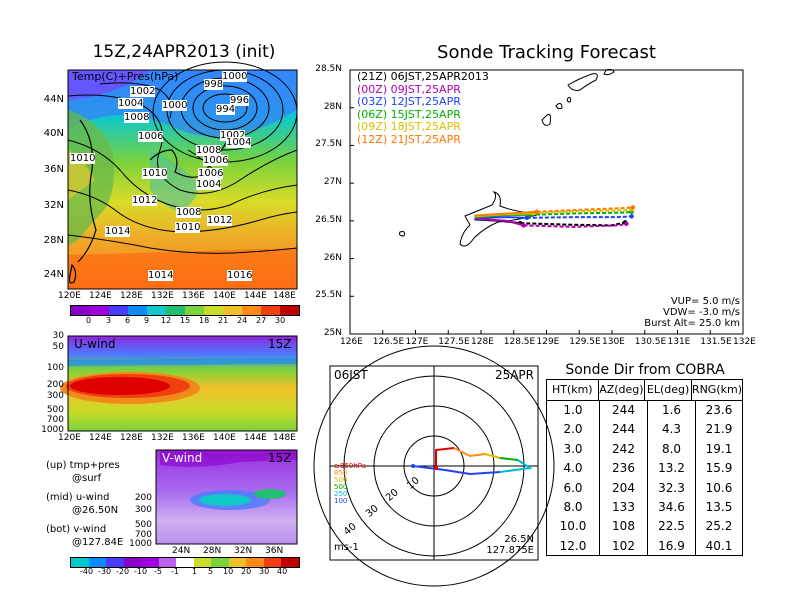  I want to click on colorbar-label: 9, so click(147, 320).